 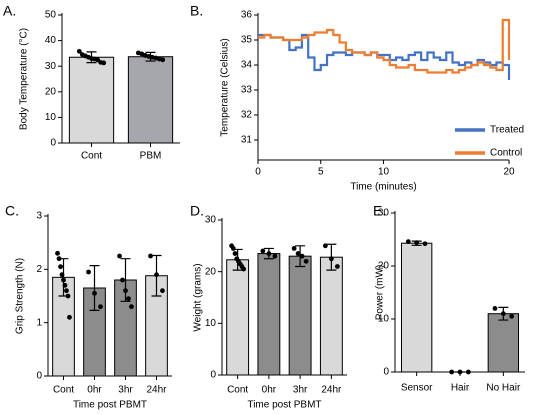 I want to click on panel-label: C., so click(x=12, y=211).